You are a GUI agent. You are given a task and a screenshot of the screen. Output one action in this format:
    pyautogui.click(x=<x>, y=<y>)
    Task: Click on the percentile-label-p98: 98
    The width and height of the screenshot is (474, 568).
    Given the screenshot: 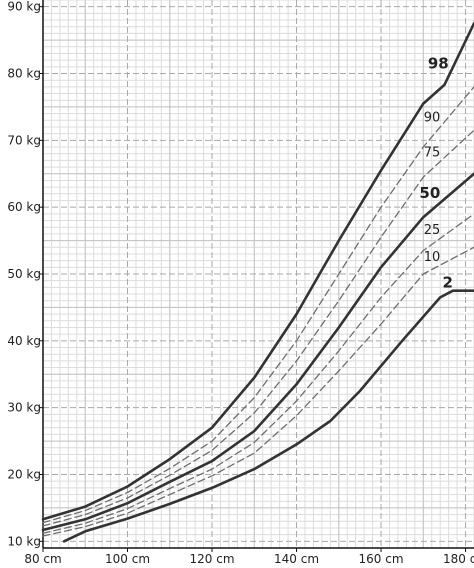 What is the action you would take?
    pyautogui.click(x=438, y=64)
    